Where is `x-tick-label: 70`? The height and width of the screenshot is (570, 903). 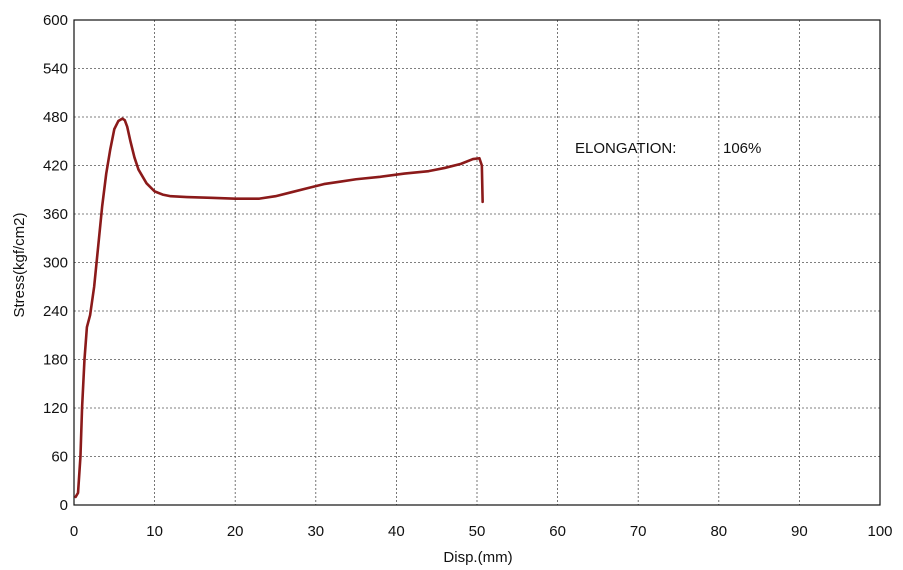
x-tick-label: 70 is located at coordinates (638, 531).